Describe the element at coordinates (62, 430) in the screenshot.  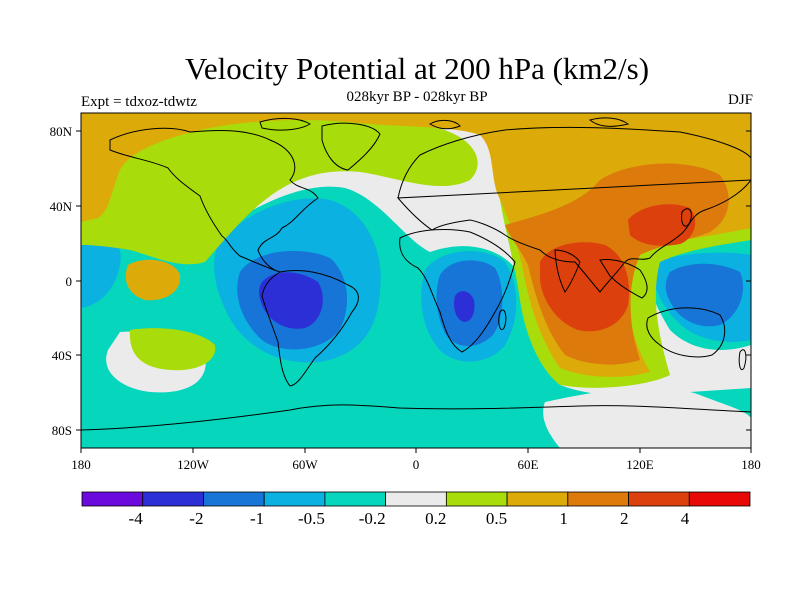
I see `lat-tick-label: 80S` at that location.